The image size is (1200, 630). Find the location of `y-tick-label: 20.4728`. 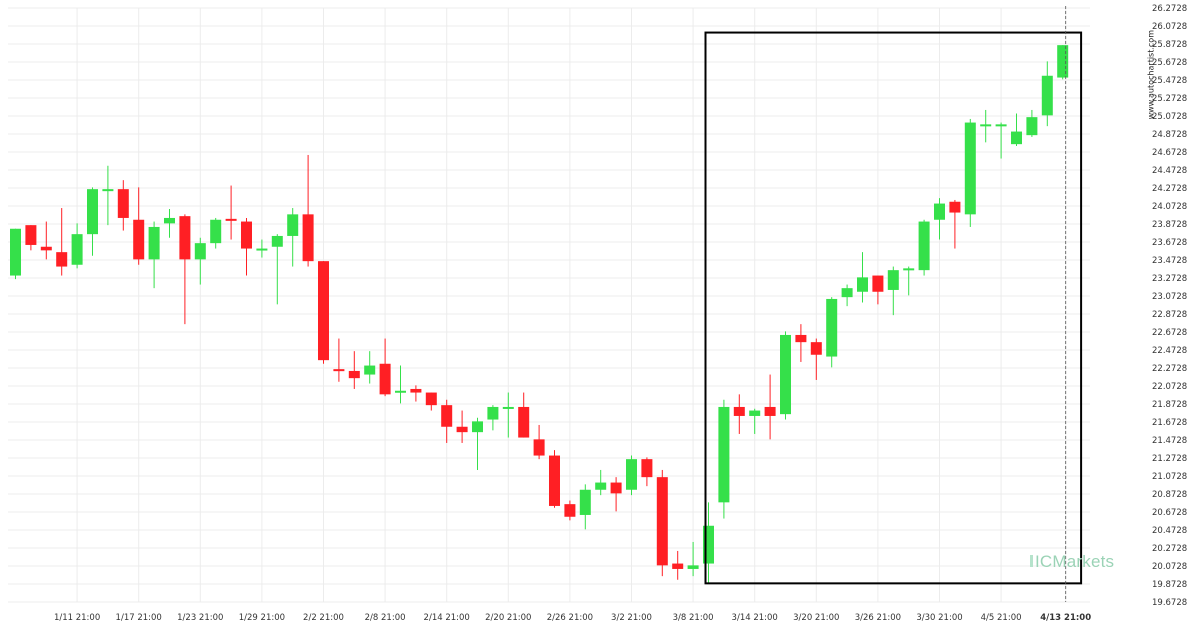

y-tick-label: 20.4728 is located at coordinates (1169, 531).